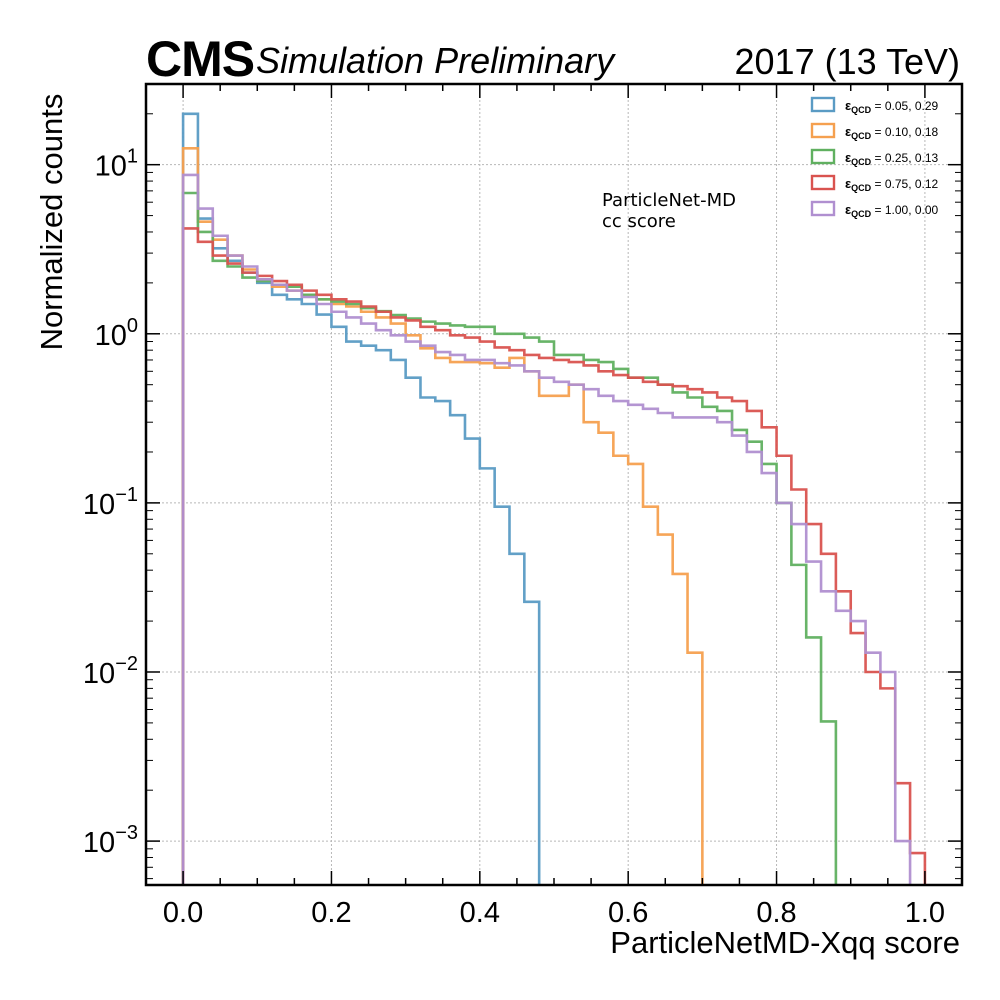 Image resolution: width=1000 pixels, height=1000 pixels. Describe the element at coordinates (669, 200) in the screenshot. I see `annotation-line-1: ParticleNet-MD` at that location.